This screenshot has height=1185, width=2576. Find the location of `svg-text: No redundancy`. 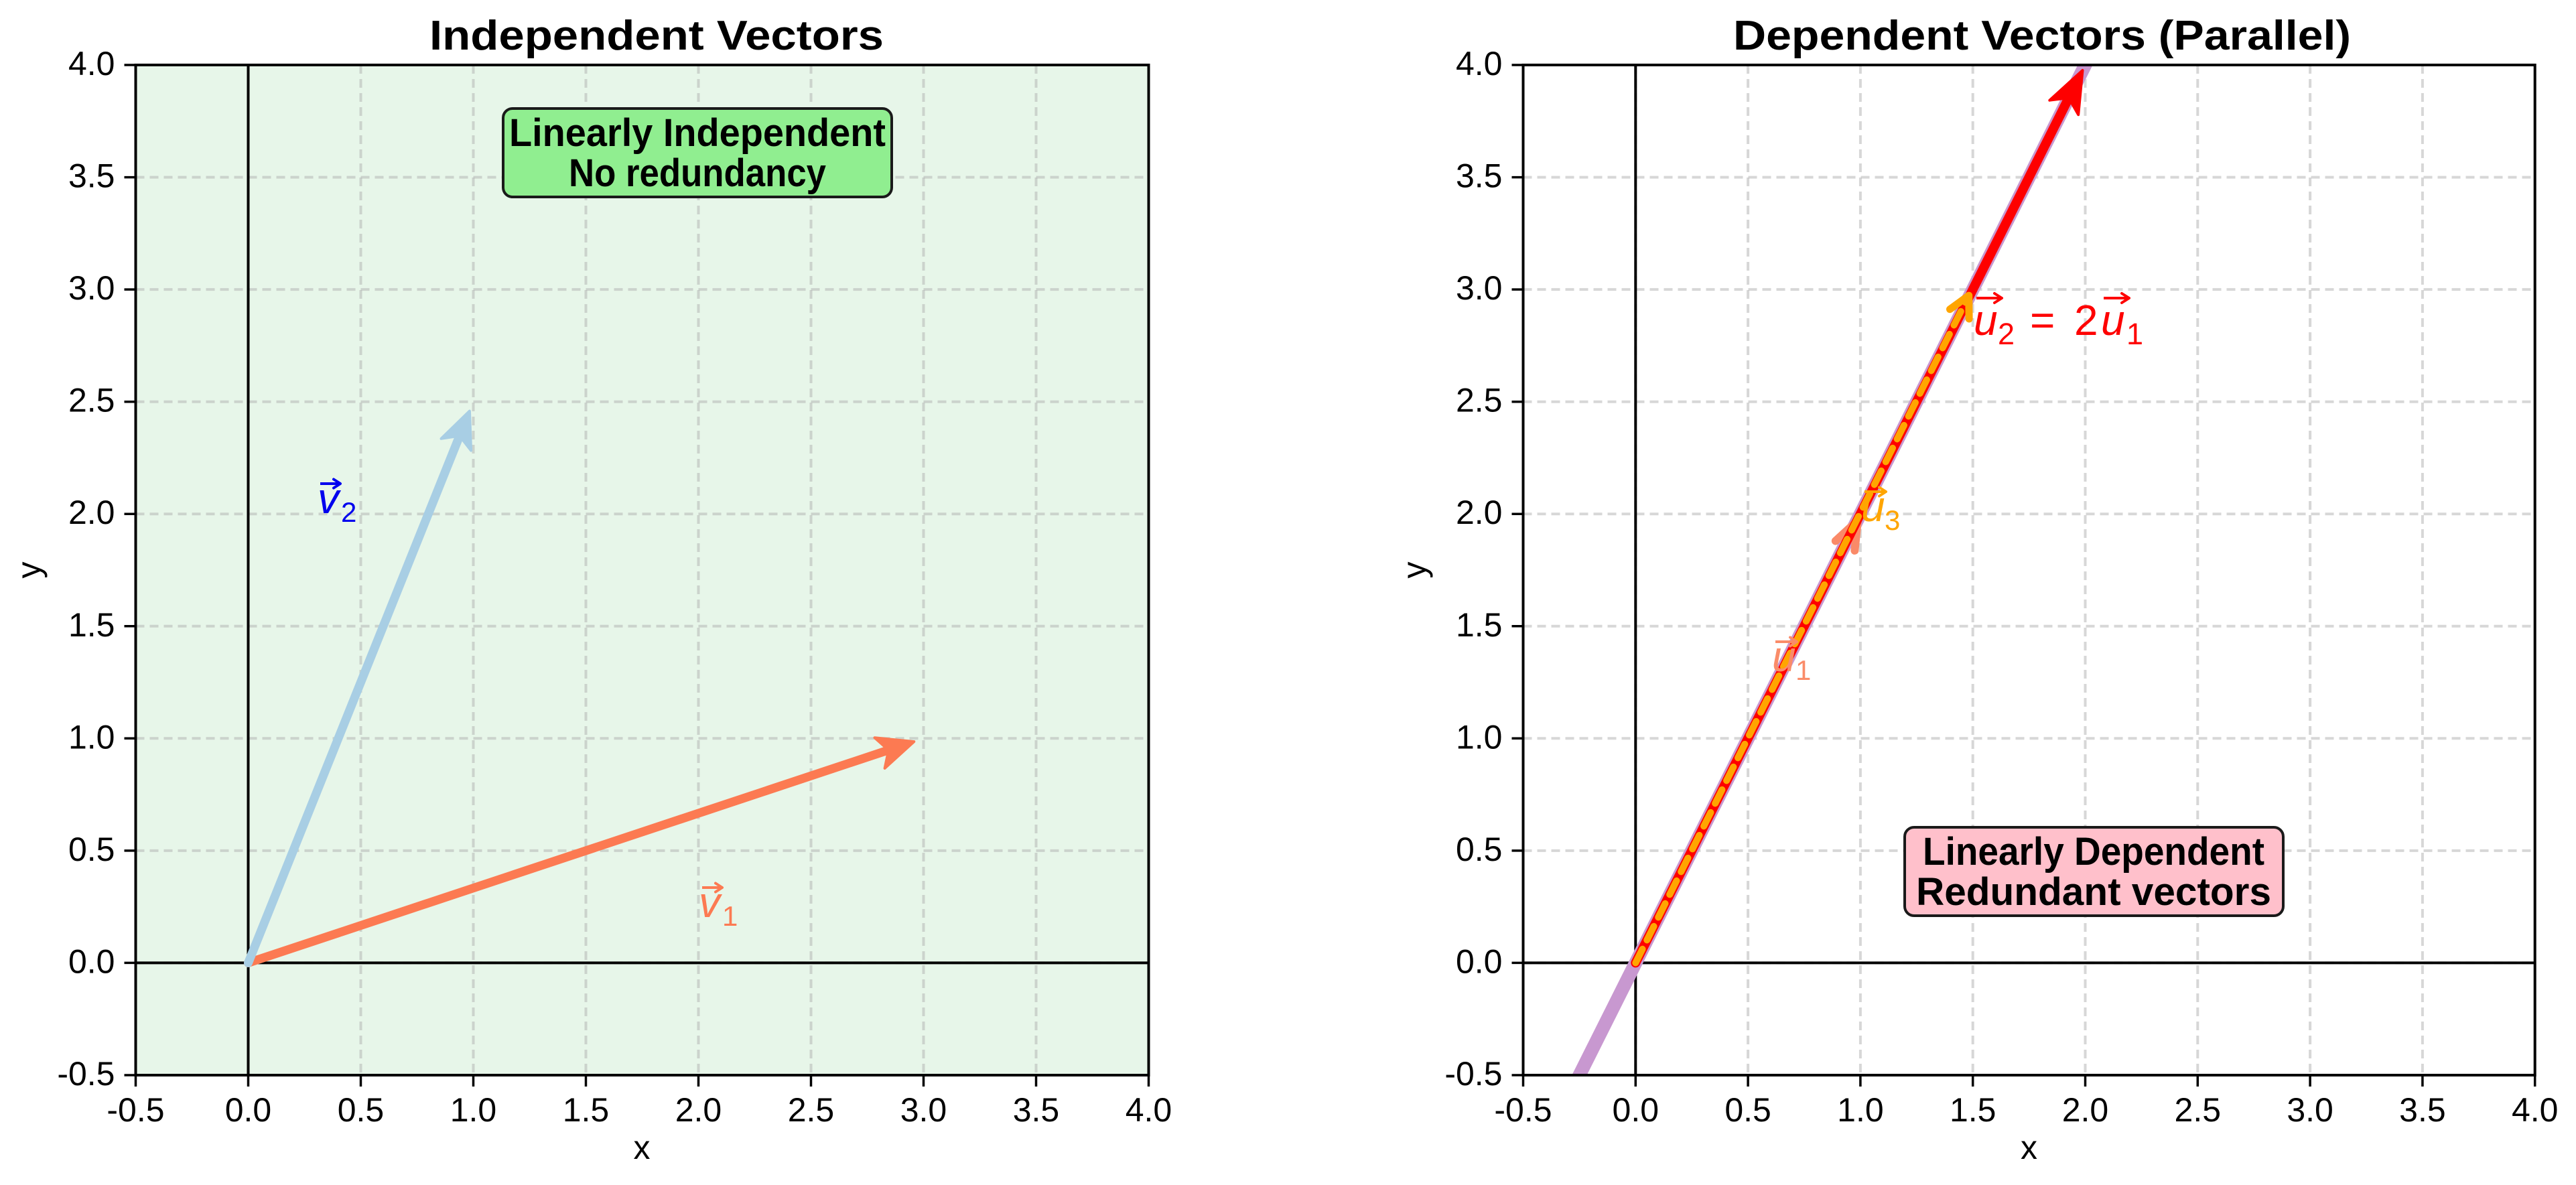

svg-text: No redundancy is located at coordinates (697, 173).